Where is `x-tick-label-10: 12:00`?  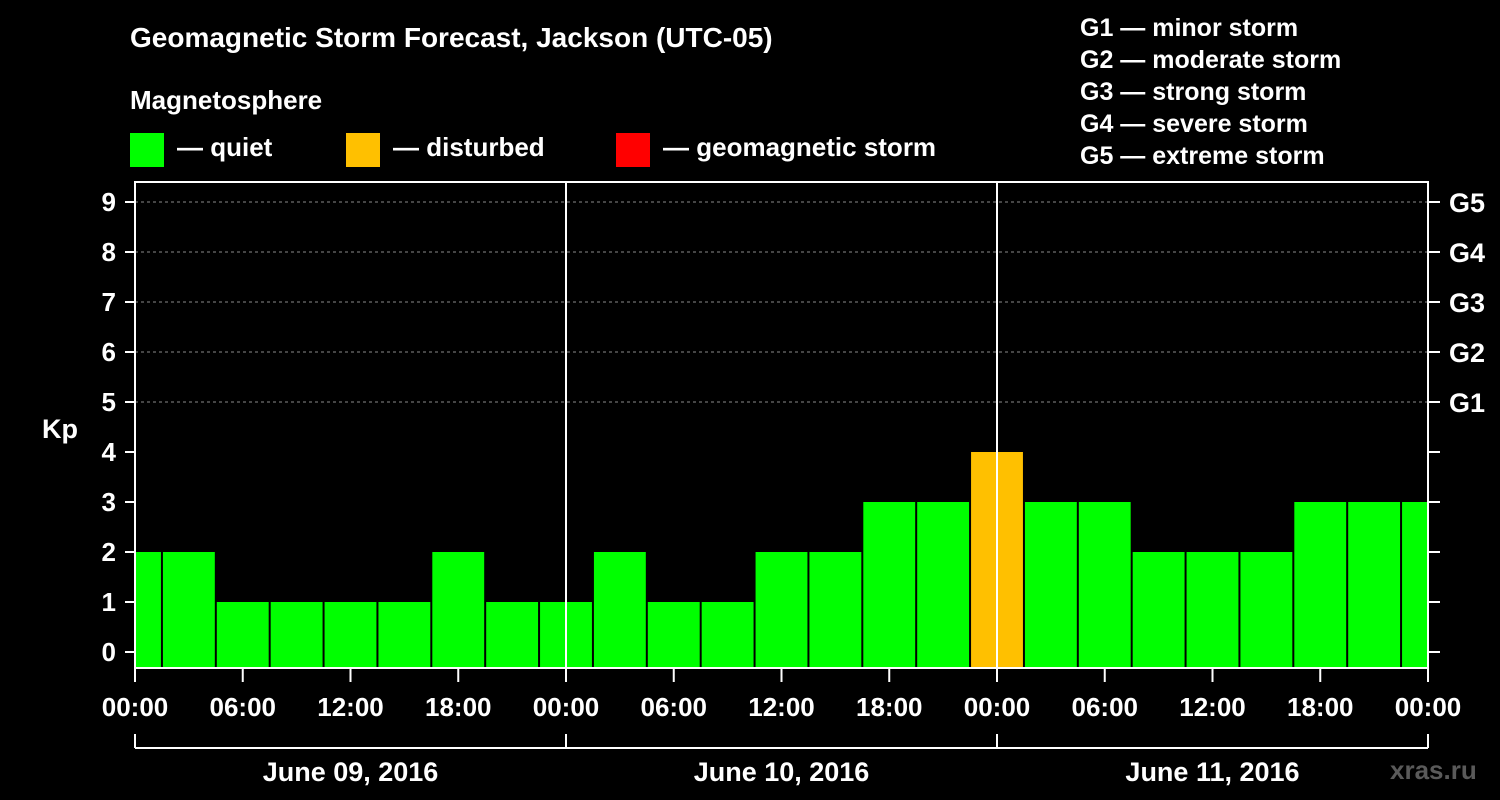
x-tick-label-10: 12:00 is located at coordinates (1212, 707).